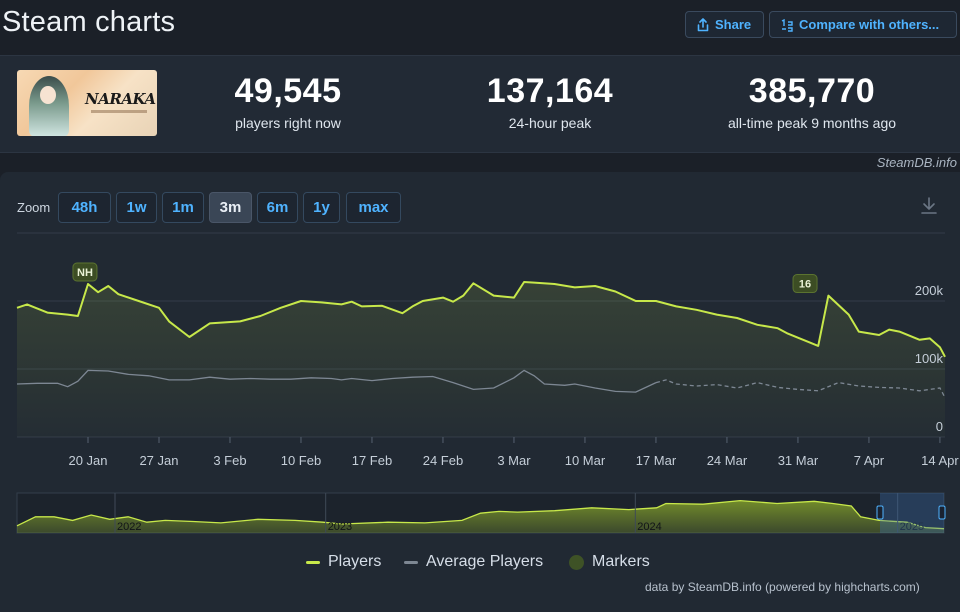 This screenshot has height=612, width=960. Describe the element at coordinates (940, 460) in the screenshot. I see `x-tick-label: 14 Apr` at that location.